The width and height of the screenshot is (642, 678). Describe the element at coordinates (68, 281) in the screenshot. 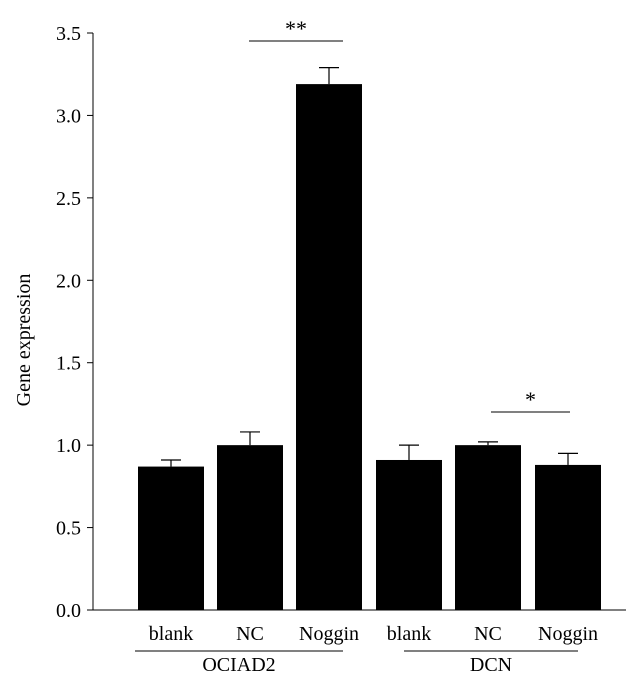

I see `y-tick-label: 2.0` at that location.